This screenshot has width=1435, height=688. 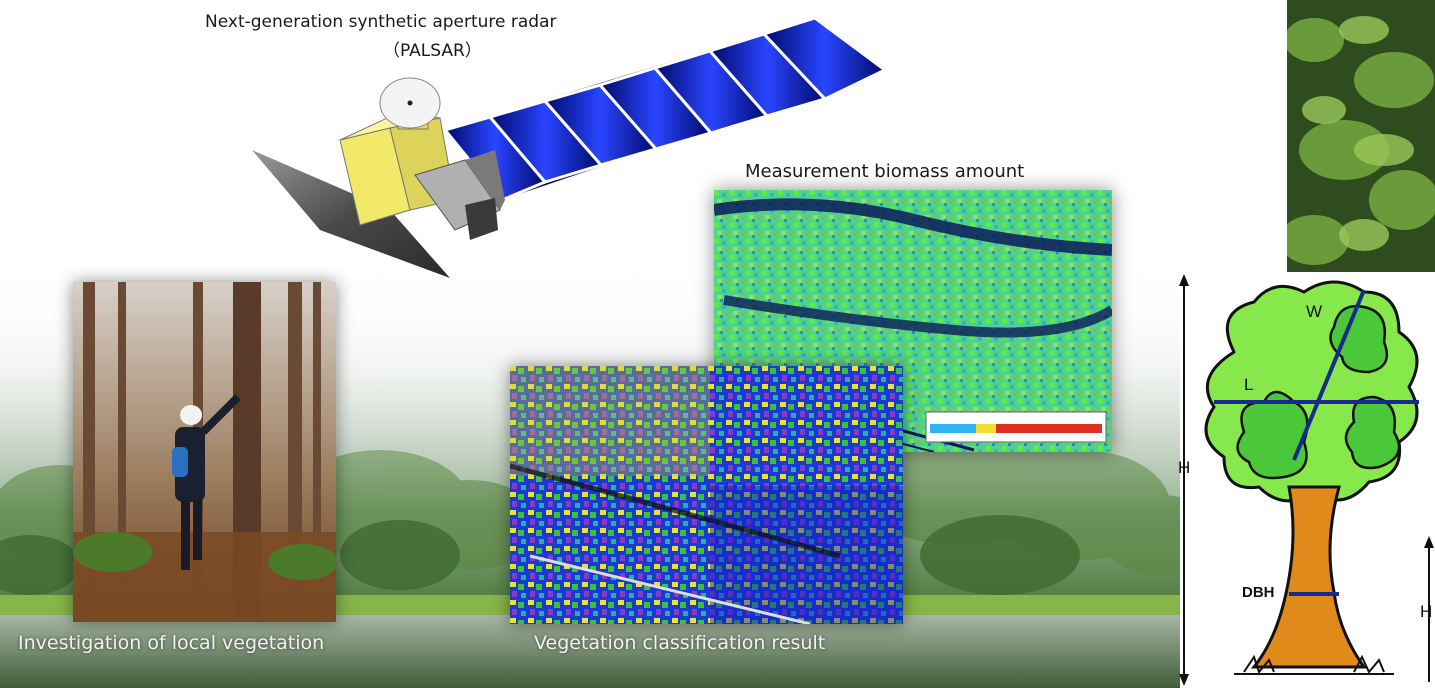 What do you see at coordinates (1426, 611) in the screenshot?
I see `label-h-right: H` at bounding box center [1426, 611].